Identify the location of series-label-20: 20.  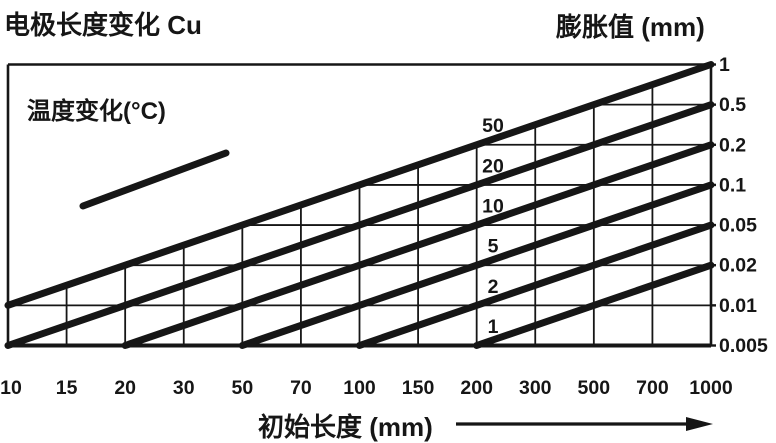
(493, 166).